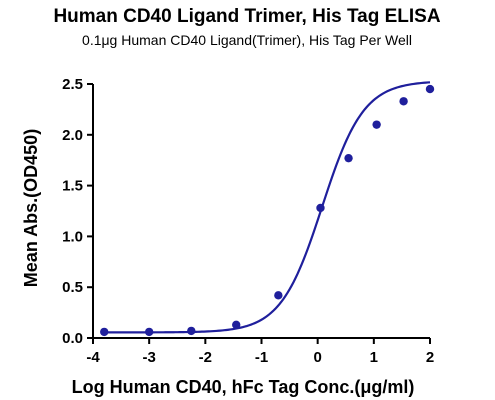 This screenshot has width=495, height=400. What do you see at coordinates (72, 236) in the screenshot?
I see `y-tick-label: 1.0` at bounding box center [72, 236].